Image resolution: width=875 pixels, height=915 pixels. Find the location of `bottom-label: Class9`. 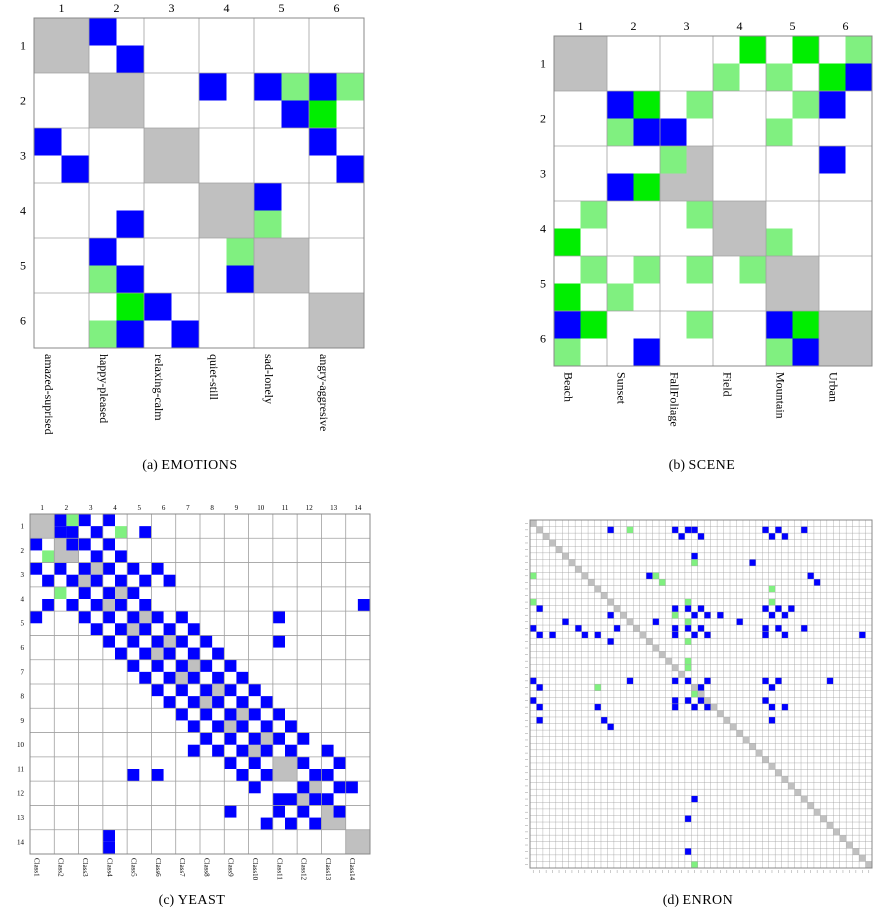

bottom-label: Class9 is located at coordinates (231, 867).